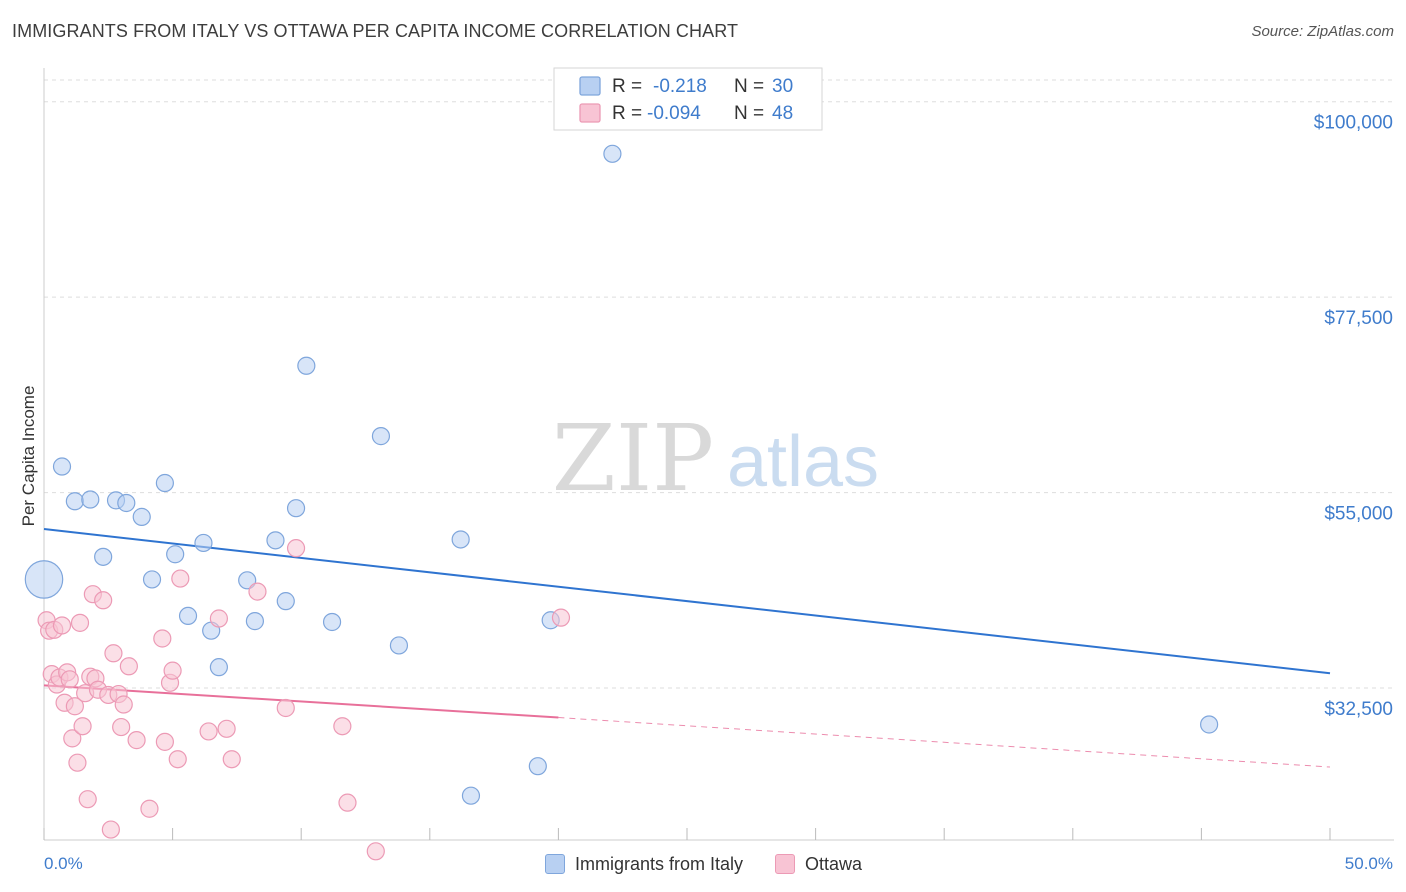 Image resolution: width=1406 pixels, height=892 pixels. Describe the element at coordinates (633, 458) in the screenshot. I see `watermark-zip: ZIP` at that location.